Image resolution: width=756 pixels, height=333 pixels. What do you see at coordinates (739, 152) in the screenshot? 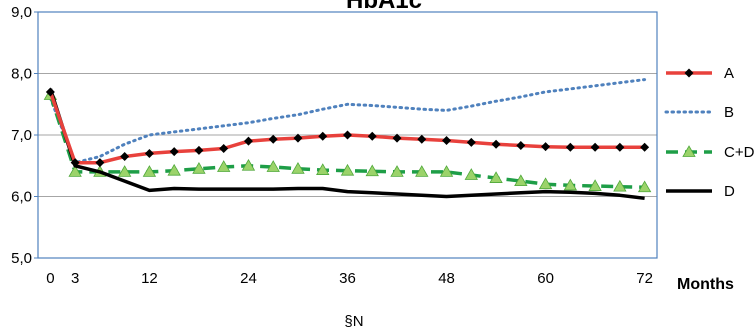
I see `legend-label: C+D` at bounding box center [739, 152].